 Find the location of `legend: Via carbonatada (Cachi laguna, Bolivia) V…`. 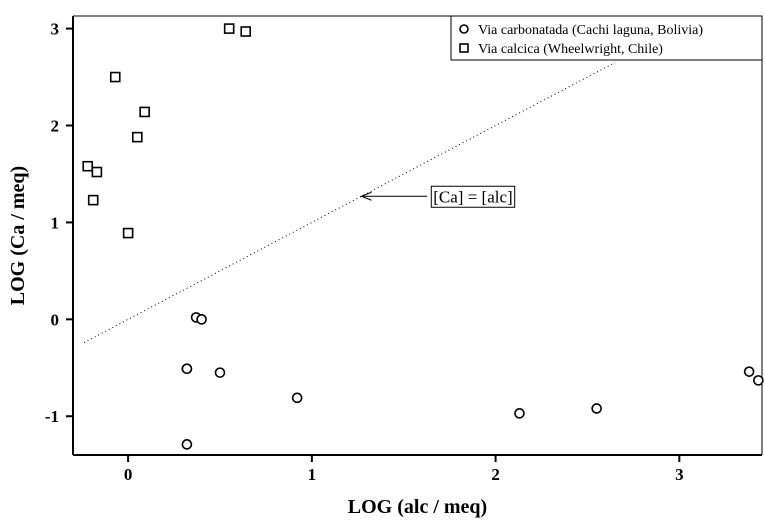

legend: Via carbonatada (Cachi laguna, Bolivia) V… is located at coordinates (606, 38).